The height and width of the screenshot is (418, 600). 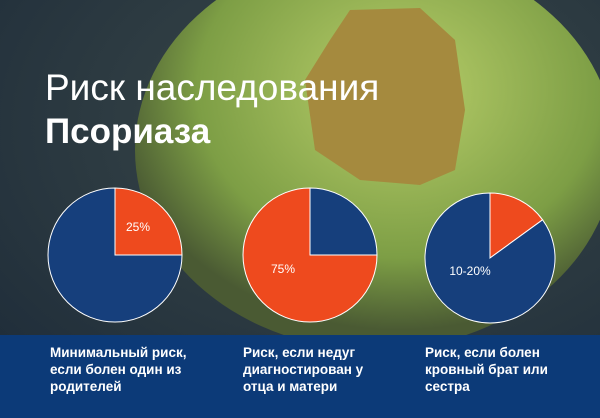 What do you see at coordinates (385, 96) in the screenshot?
I see `spot` at bounding box center [385, 96].